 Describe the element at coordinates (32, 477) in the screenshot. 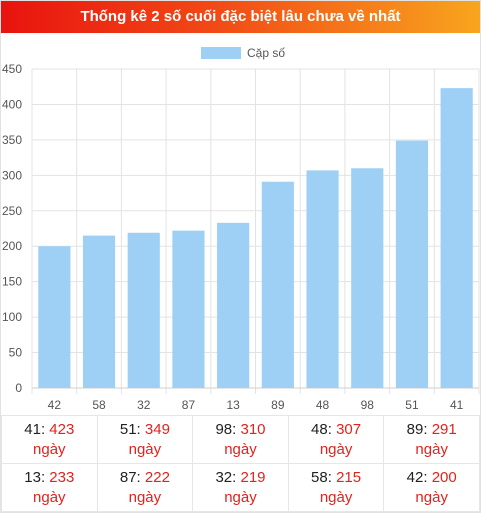

I see `pair-number: 13` at that location.